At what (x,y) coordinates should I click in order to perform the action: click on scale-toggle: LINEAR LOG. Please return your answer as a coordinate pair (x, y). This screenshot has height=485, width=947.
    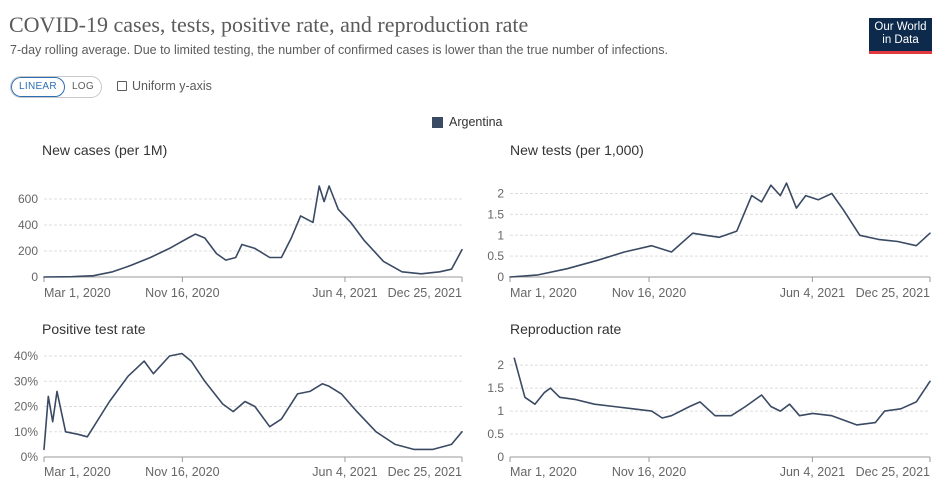
    Looking at the image, I should click on (56, 87).